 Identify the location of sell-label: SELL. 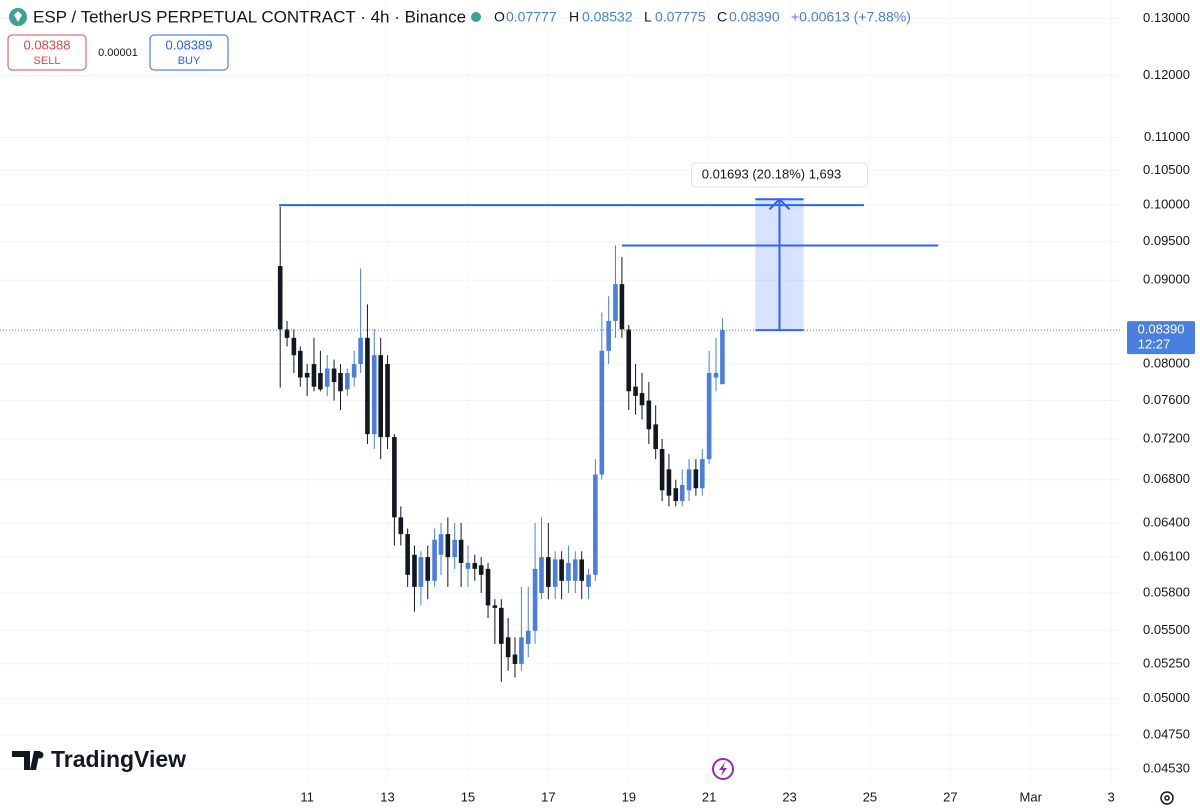
(47, 61).